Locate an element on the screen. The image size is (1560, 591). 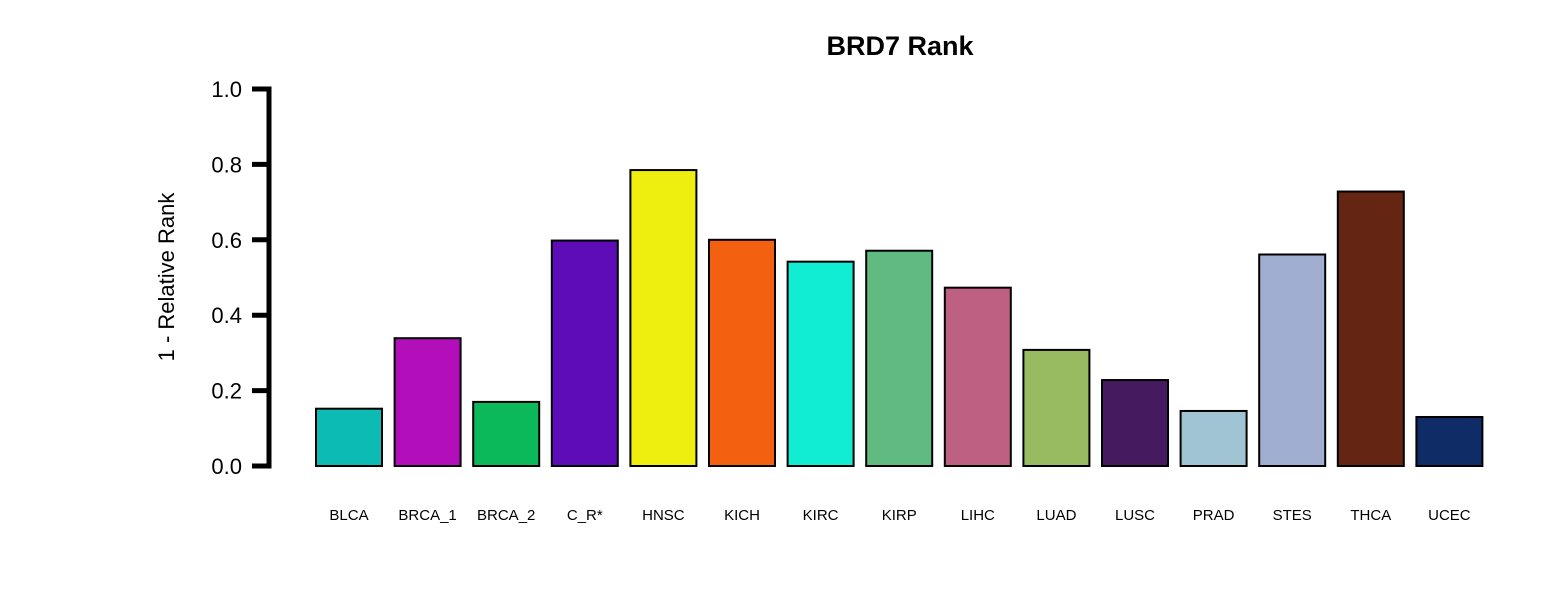
bar-lihc is located at coordinates (977, 376).